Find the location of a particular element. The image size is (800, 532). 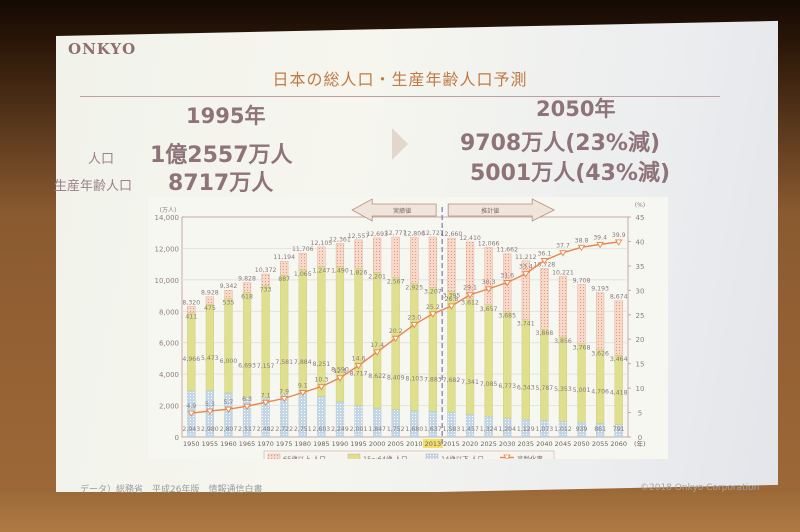

svg-text: 887 is located at coordinates (284, 279).